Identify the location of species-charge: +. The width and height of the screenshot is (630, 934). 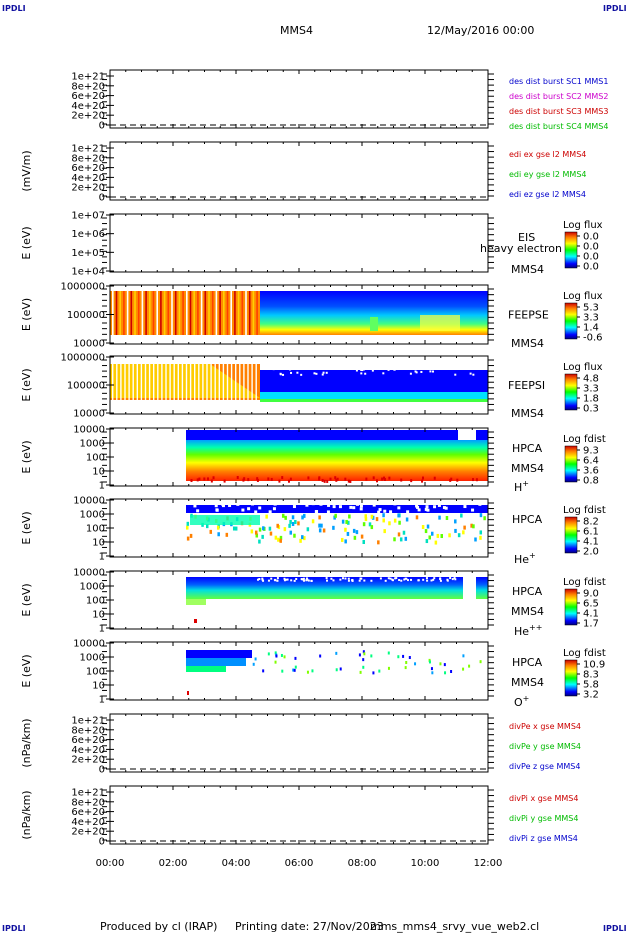
(525, 483).